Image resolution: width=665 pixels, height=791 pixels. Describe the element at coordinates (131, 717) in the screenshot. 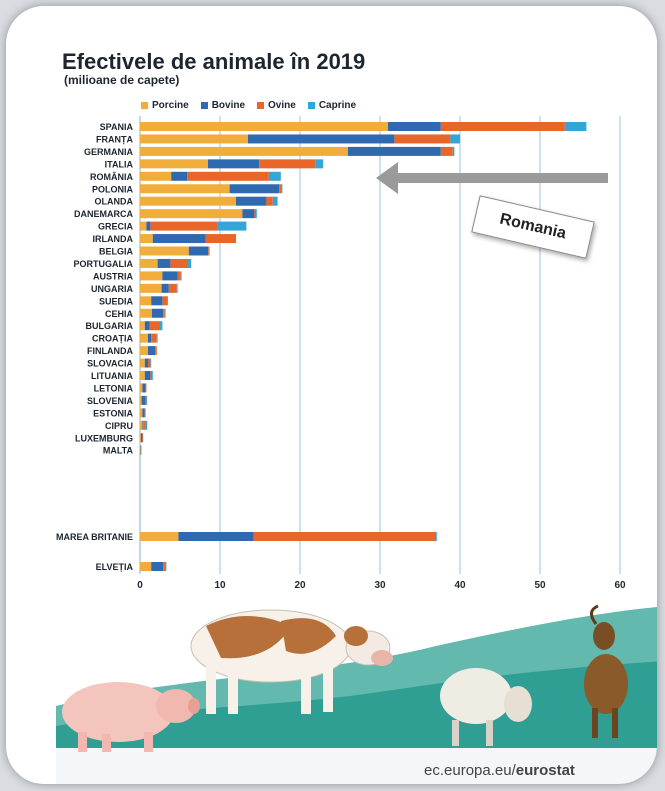

I see `pig-icon` at that location.